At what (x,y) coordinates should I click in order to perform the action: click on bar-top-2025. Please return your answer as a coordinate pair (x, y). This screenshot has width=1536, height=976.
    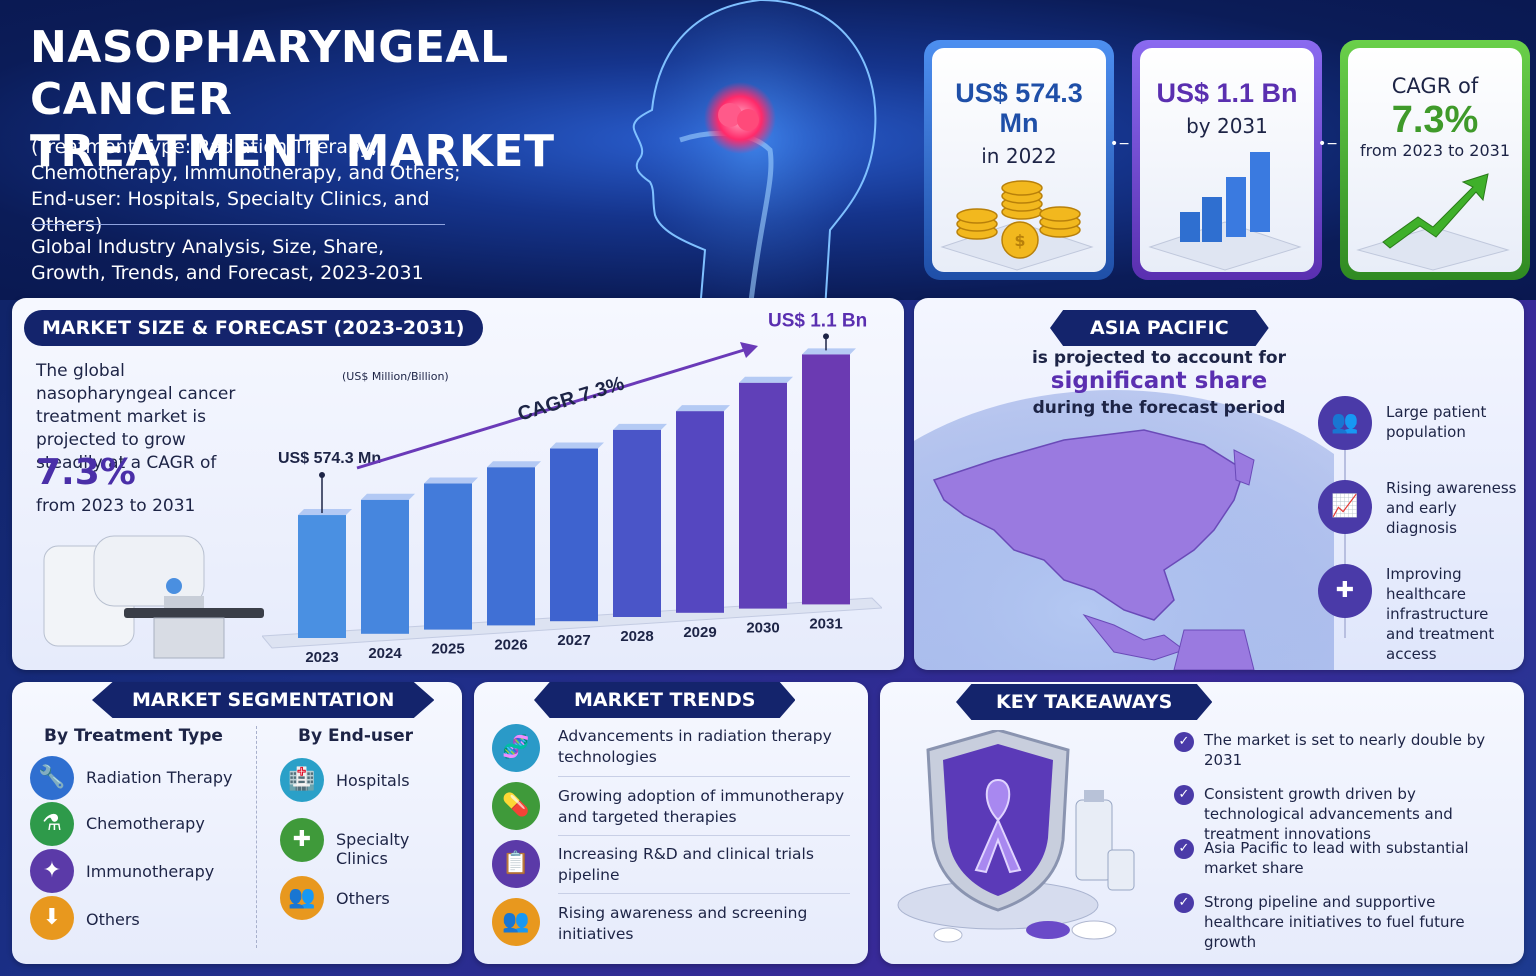
    Looking at the image, I should click on (451, 480).